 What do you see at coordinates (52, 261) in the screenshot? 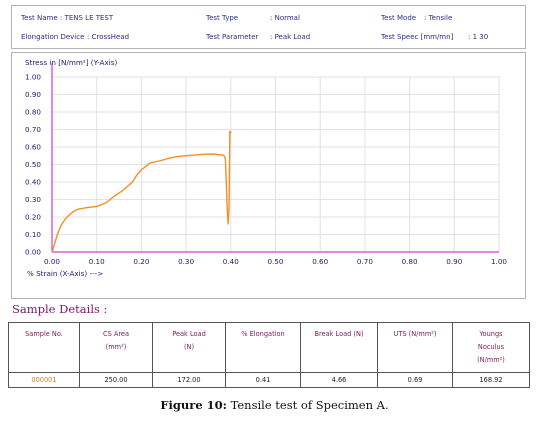
I see `x-tick-label: 0.00` at bounding box center [52, 261].